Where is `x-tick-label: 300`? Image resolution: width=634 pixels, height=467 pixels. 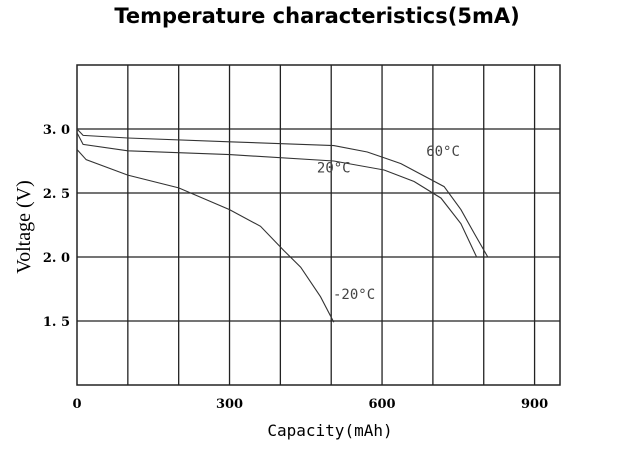
x-tick-label: 300 is located at coordinates (229, 404).